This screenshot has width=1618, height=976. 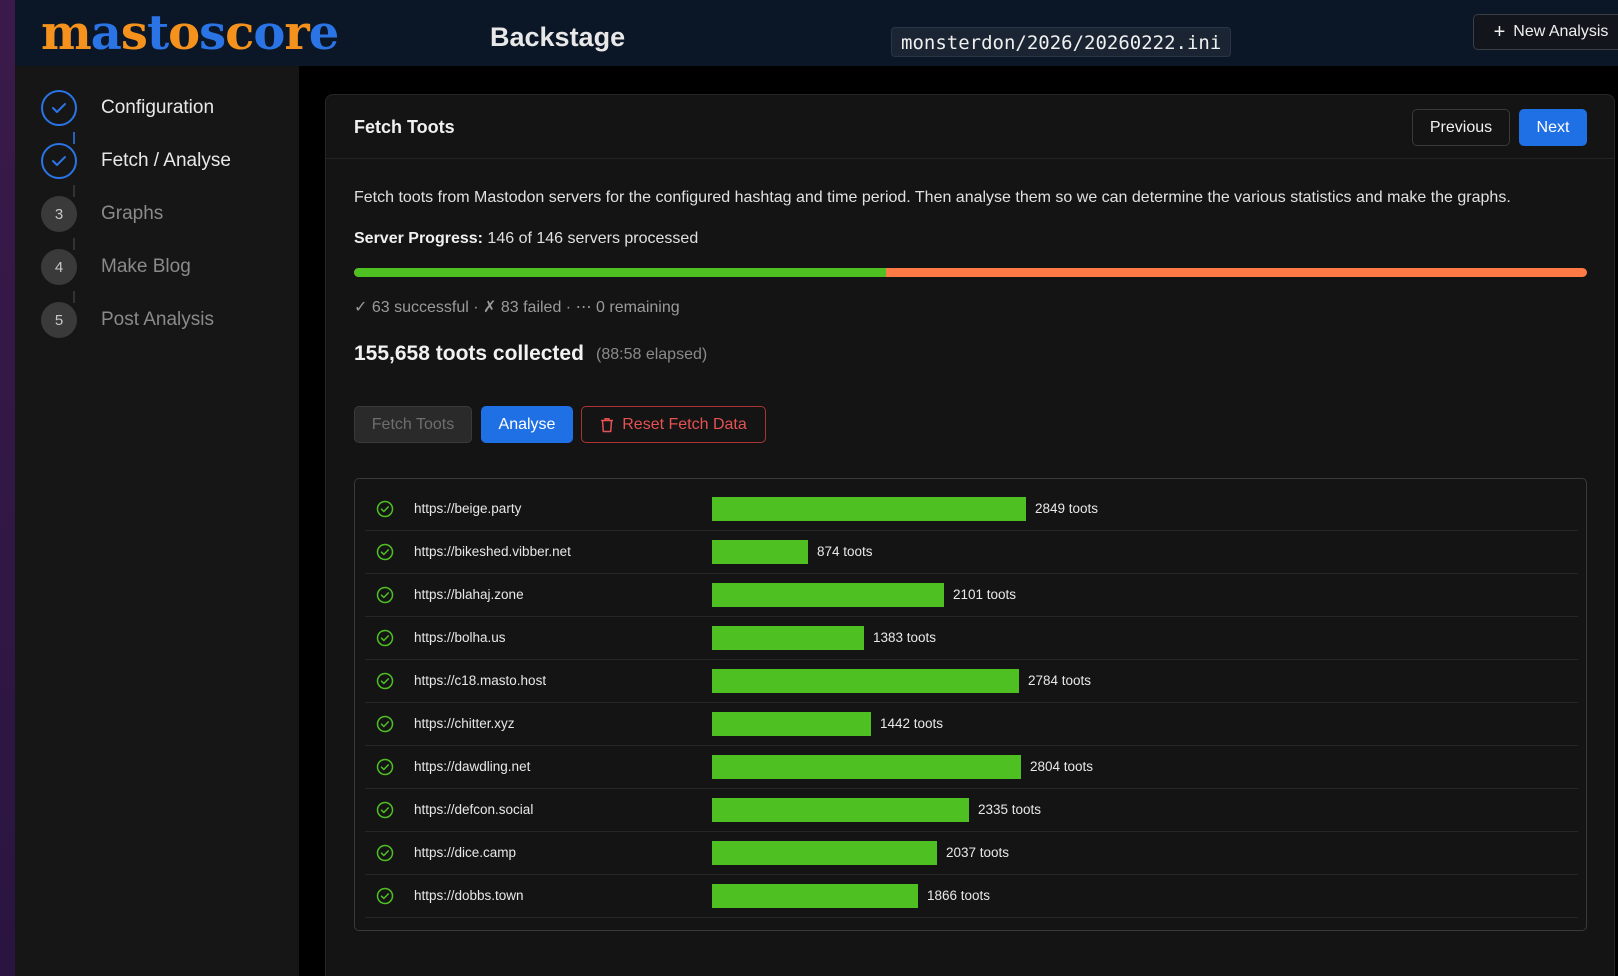 What do you see at coordinates (474, 809) in the screenshot?
I see `server-url: https://defcon.social` at bounding box center [474, 809].